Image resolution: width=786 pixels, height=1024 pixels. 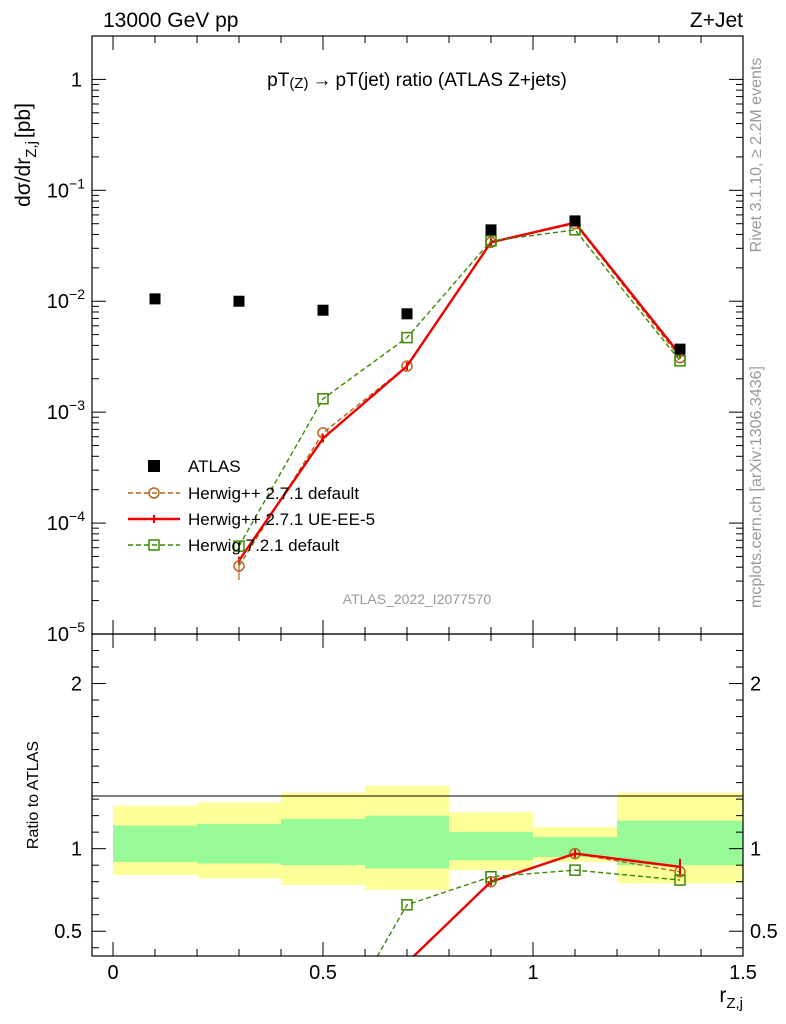 I want to click on header-process-label: Z+Jet, so click(x=716, y=20).